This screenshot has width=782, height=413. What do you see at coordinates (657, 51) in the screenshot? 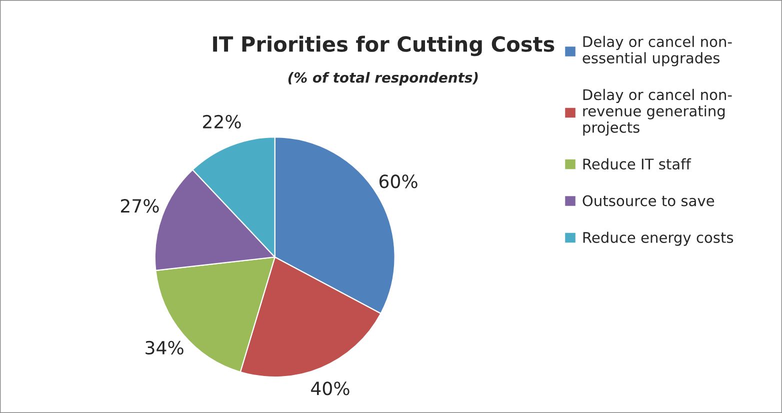
I see `legend-label: Delay or cancel non- essential upgrades` at bounding box center [657, 51].